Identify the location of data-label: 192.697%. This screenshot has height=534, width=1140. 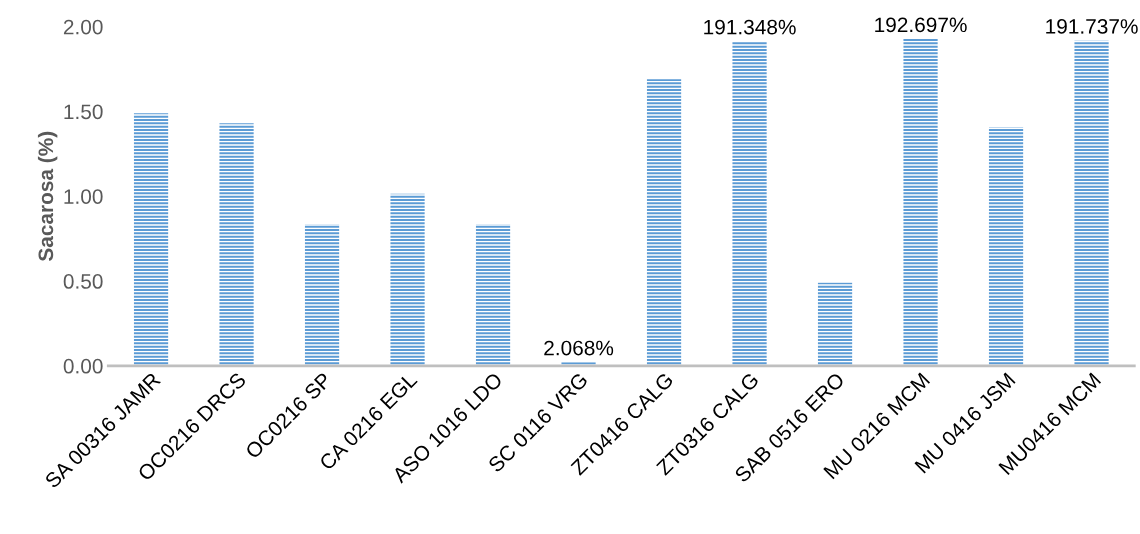
(921, 25).